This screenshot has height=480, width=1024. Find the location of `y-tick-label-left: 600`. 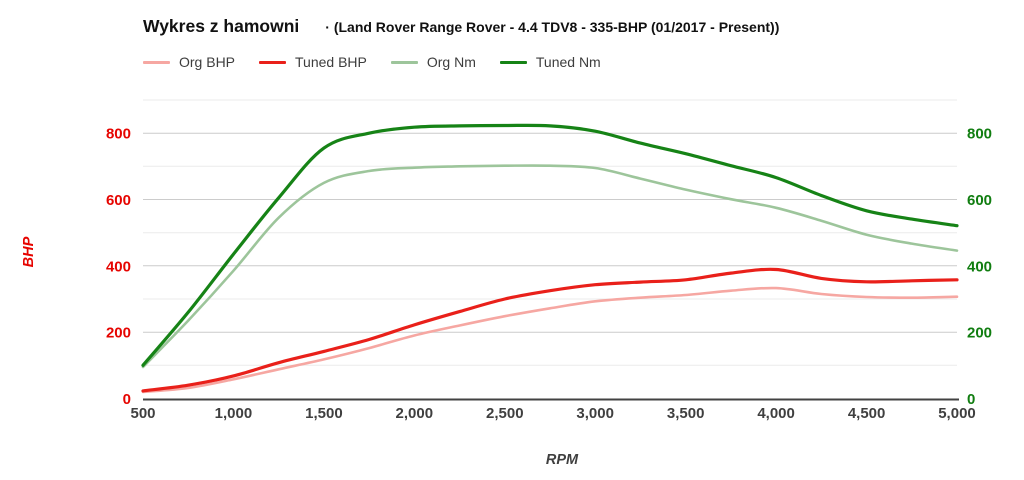

y-tick-label-left: 600 is located at coordinates (118, 200).